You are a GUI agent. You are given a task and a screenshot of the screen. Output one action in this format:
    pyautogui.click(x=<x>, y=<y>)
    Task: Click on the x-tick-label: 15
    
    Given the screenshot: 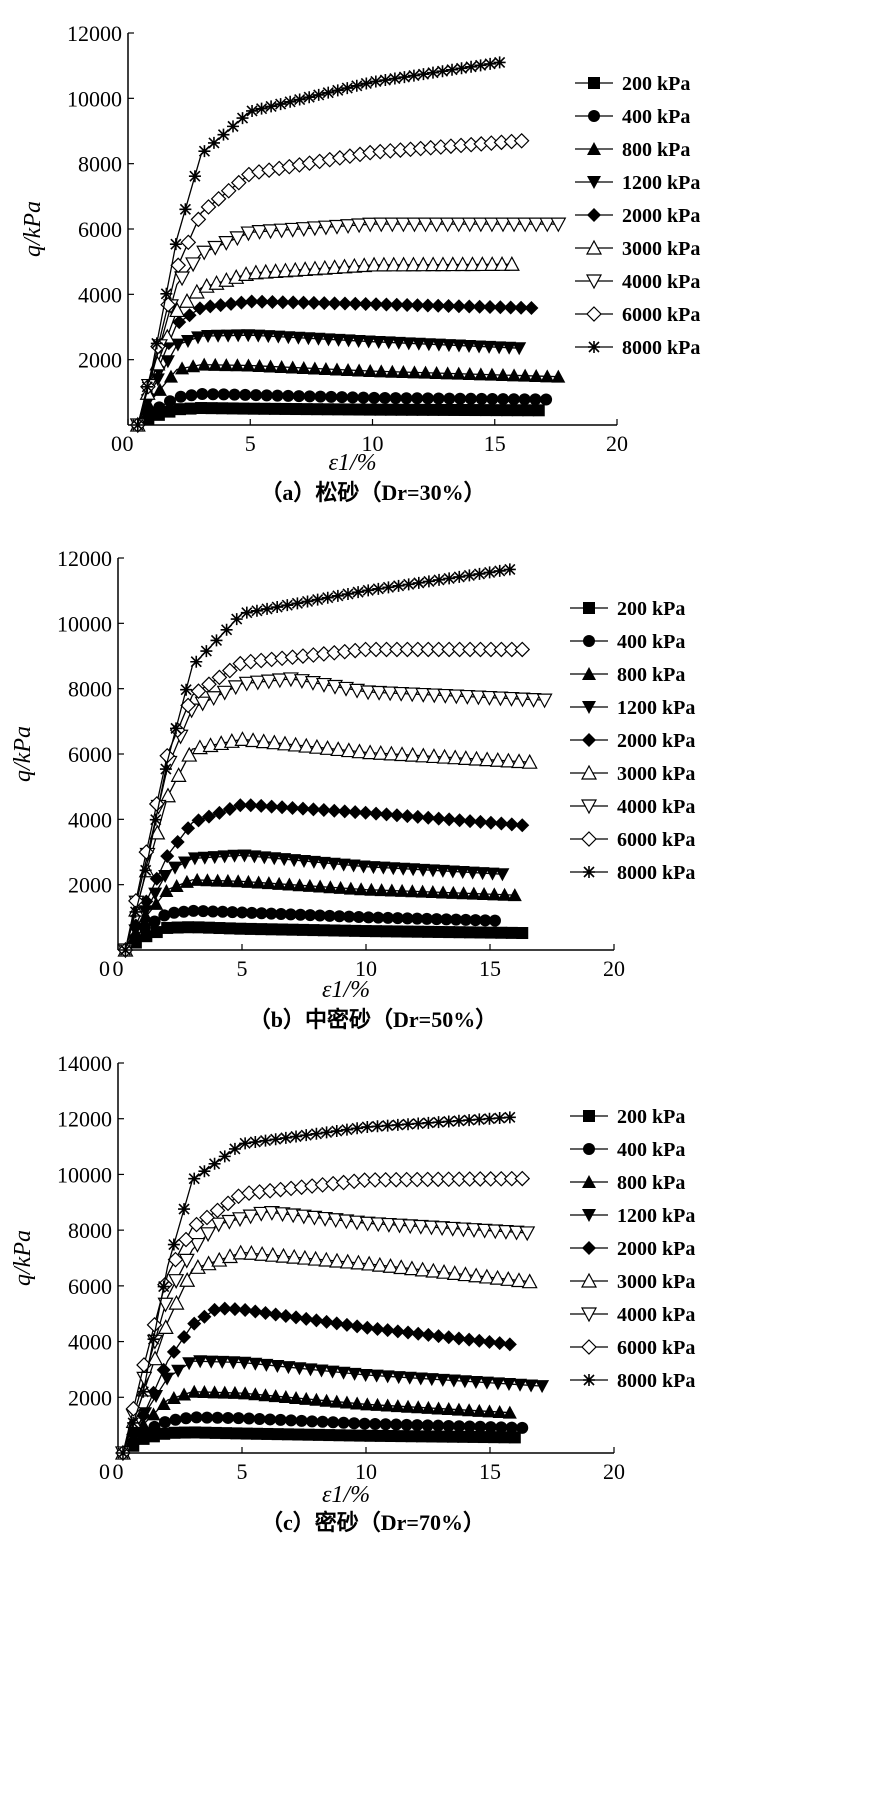 What is the action you would take?
    pyautogui.click(x=490, y=1471)
    